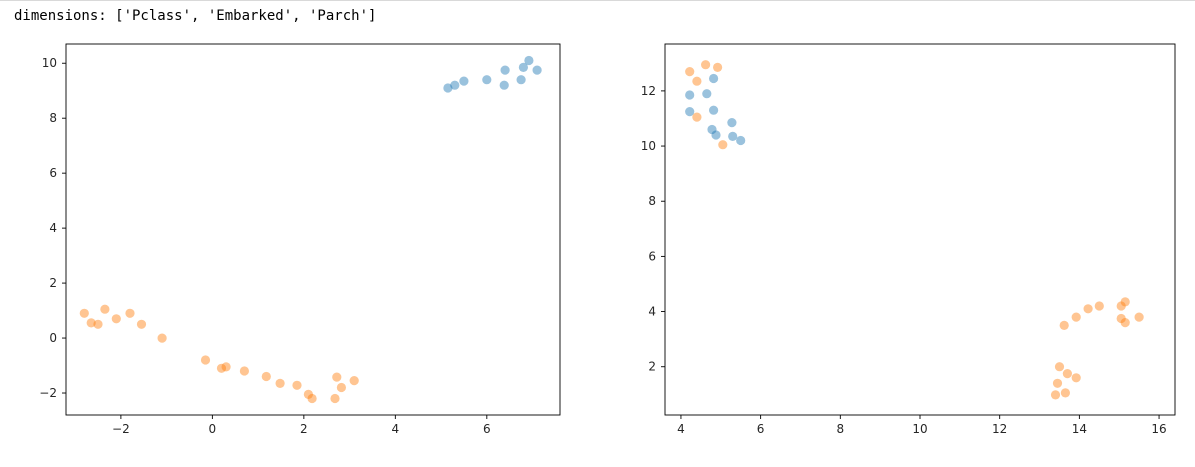  I want to click on y-tick-label-left-2: 2, so click(53, 283).